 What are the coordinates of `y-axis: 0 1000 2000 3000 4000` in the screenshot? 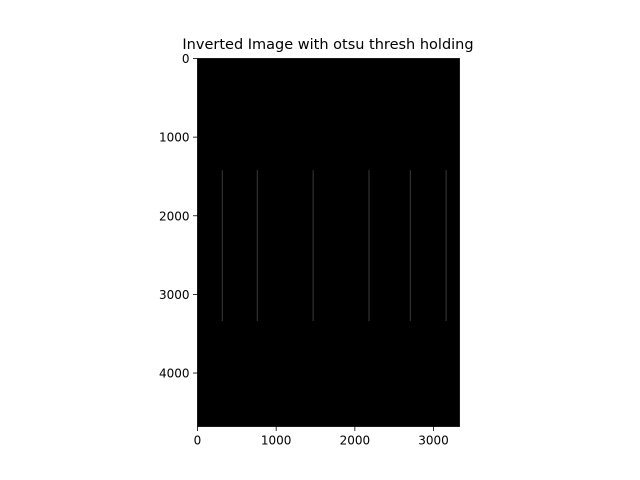 It's located at (178, 216).